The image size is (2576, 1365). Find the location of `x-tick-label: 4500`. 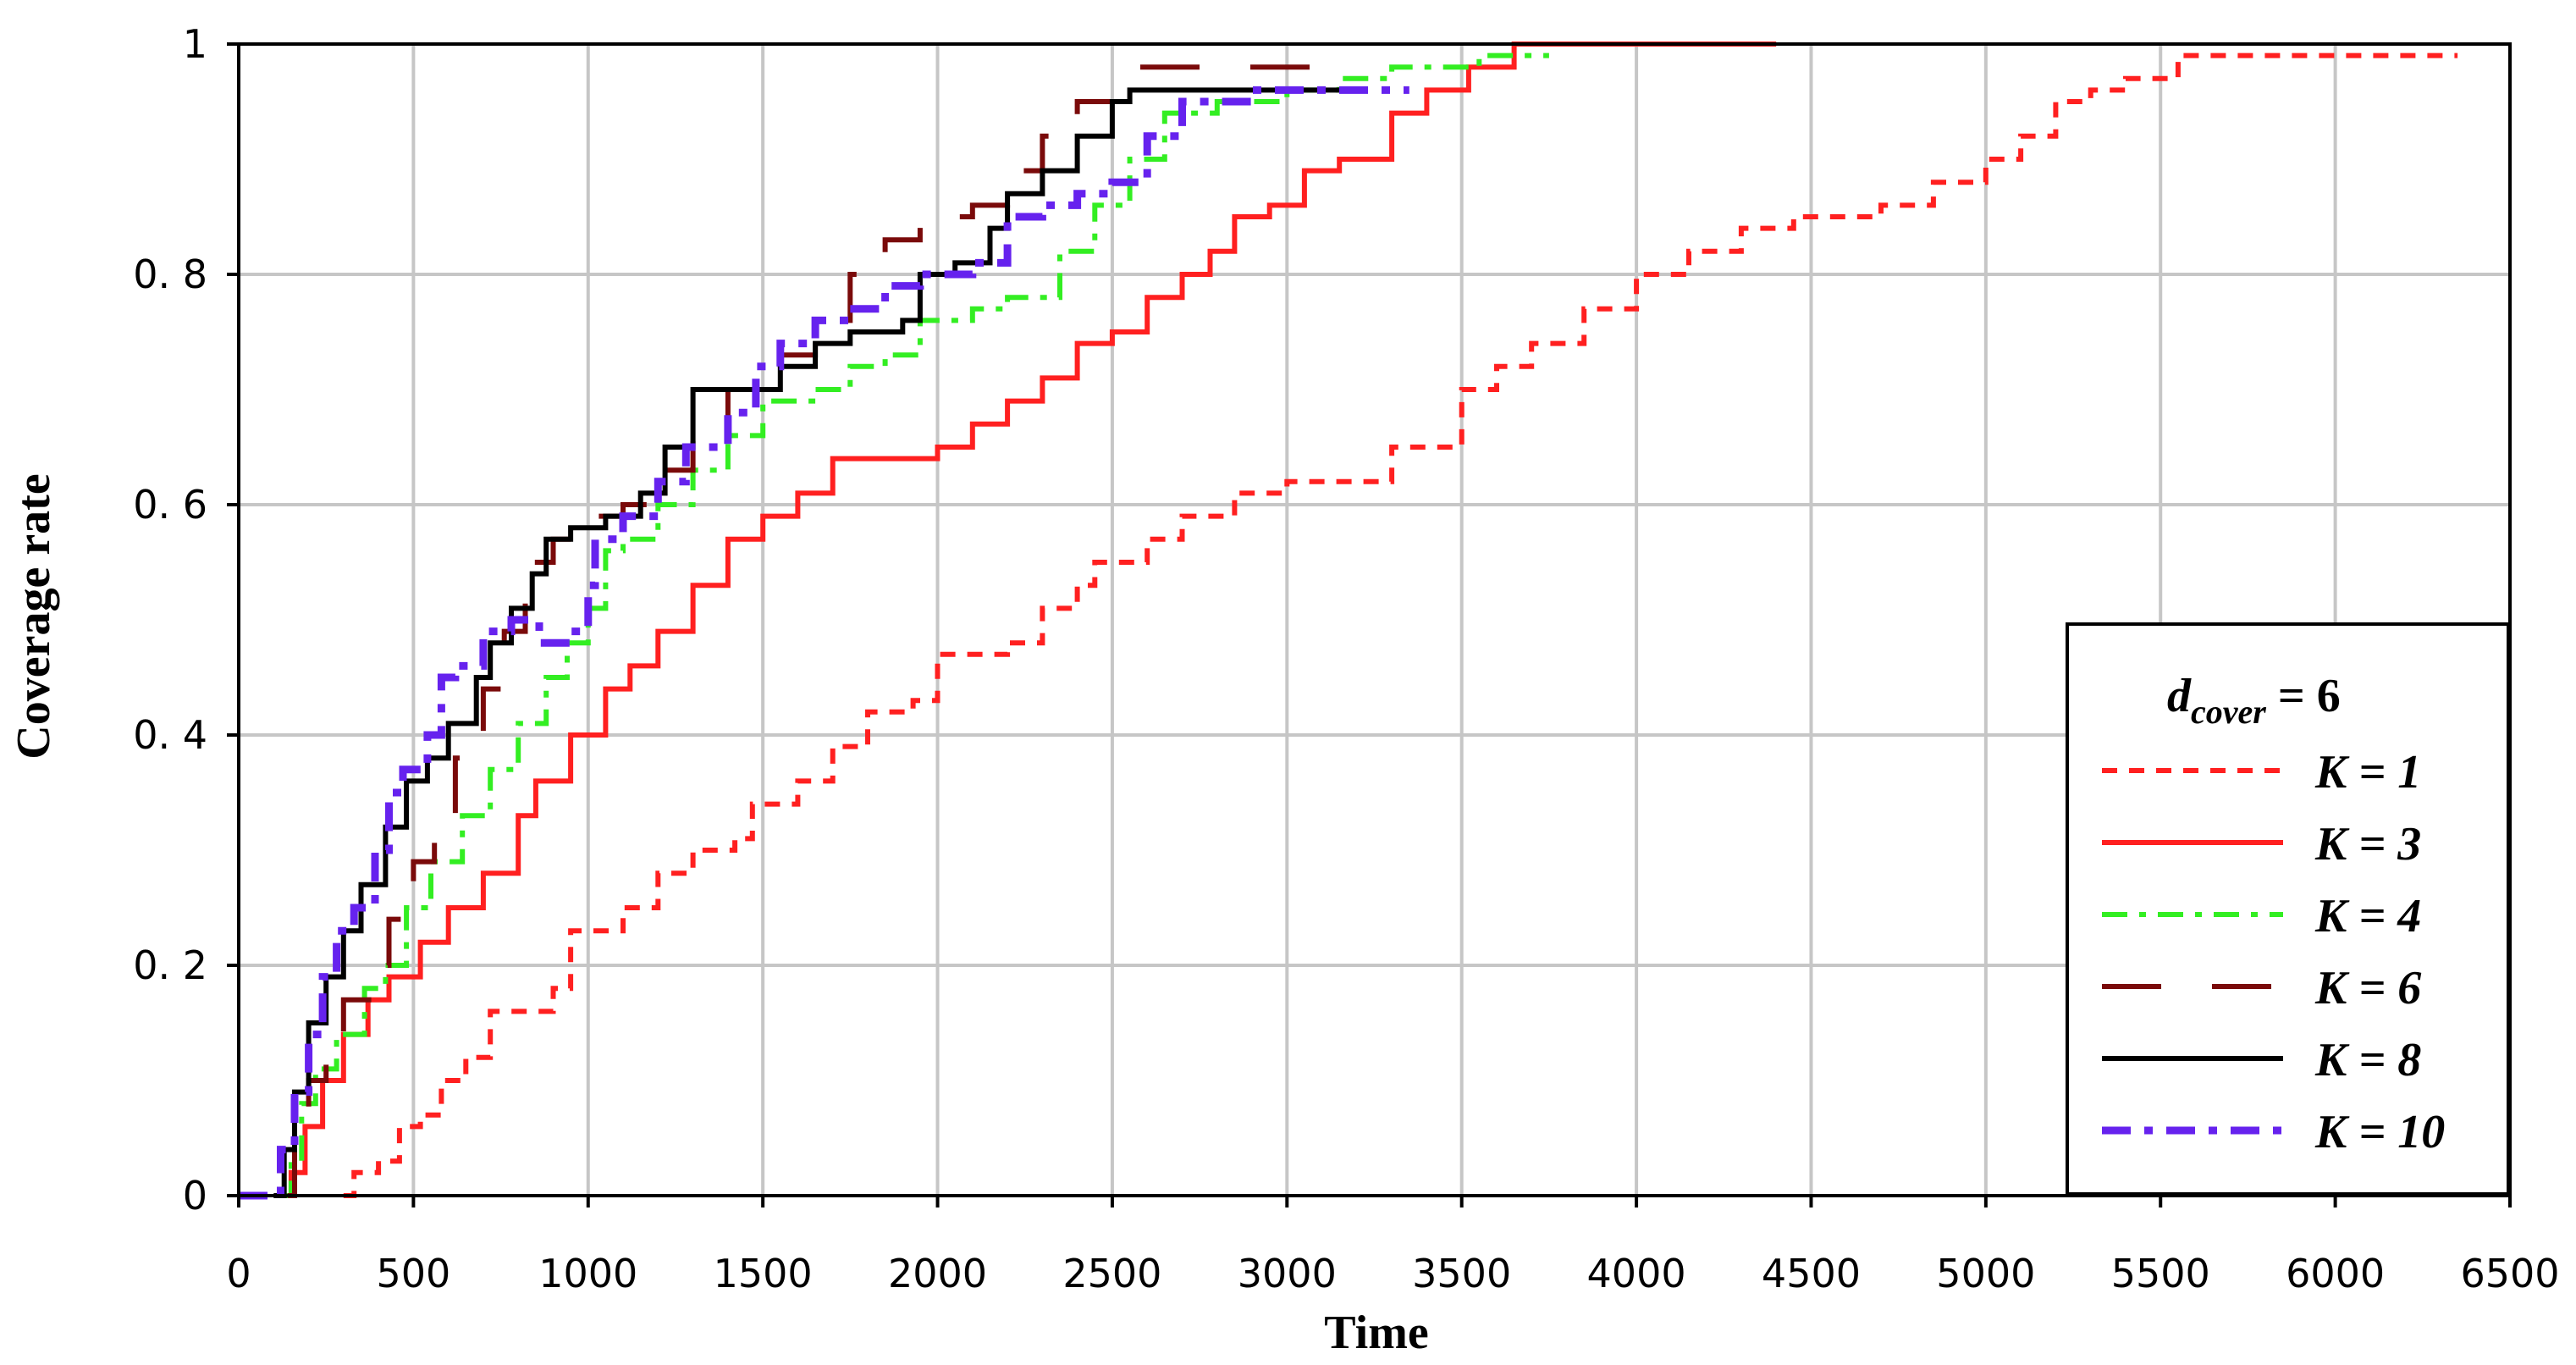

x-tick-label: 4500 is located at coordinates (1812, 1273).